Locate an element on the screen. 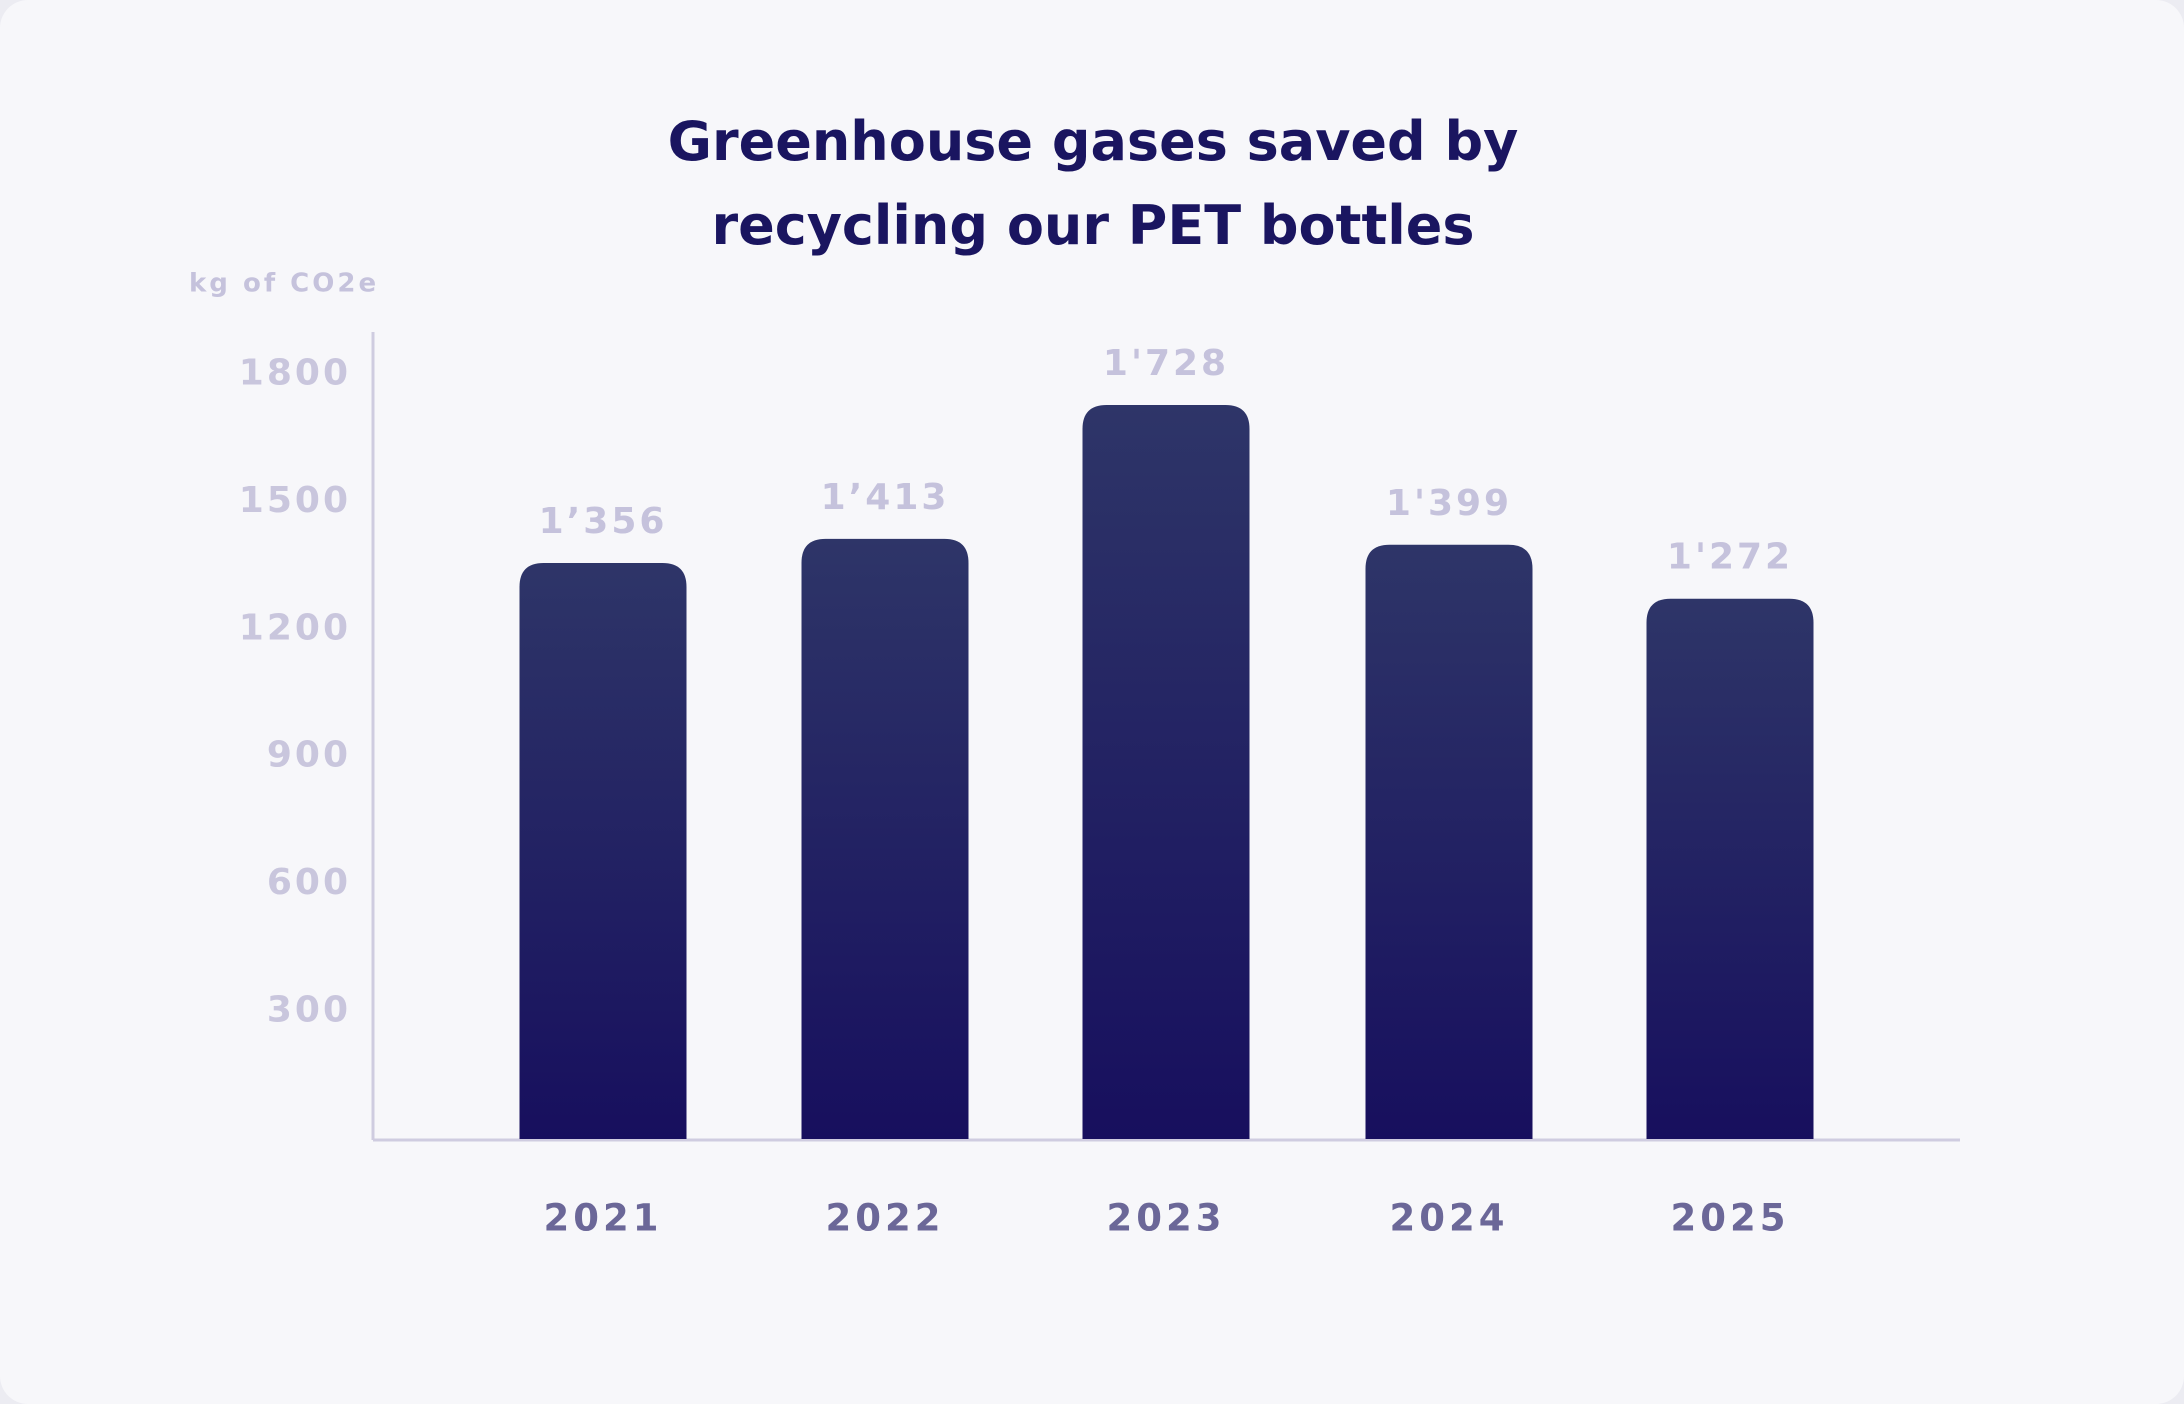 The height and width of the screenshot is (1404, 2184). value-label: 1'272 is located at coordinates (1730, 557).